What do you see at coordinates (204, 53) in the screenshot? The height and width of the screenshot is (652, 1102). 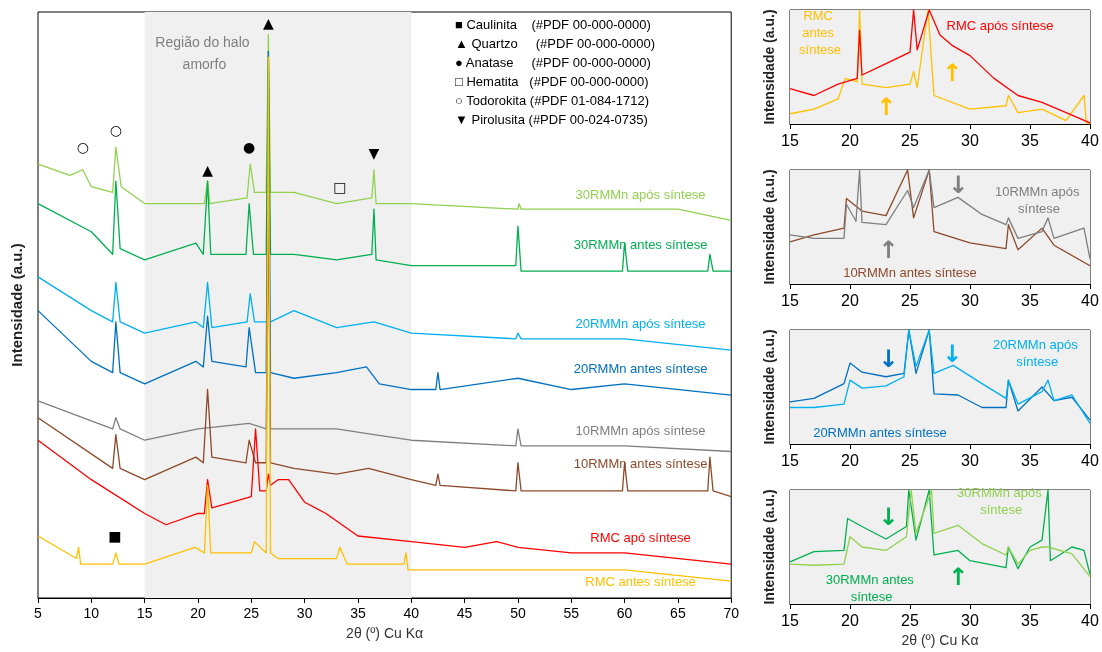 I see `band-label: Região do halo amorfo` at bounding box center [204, 53].